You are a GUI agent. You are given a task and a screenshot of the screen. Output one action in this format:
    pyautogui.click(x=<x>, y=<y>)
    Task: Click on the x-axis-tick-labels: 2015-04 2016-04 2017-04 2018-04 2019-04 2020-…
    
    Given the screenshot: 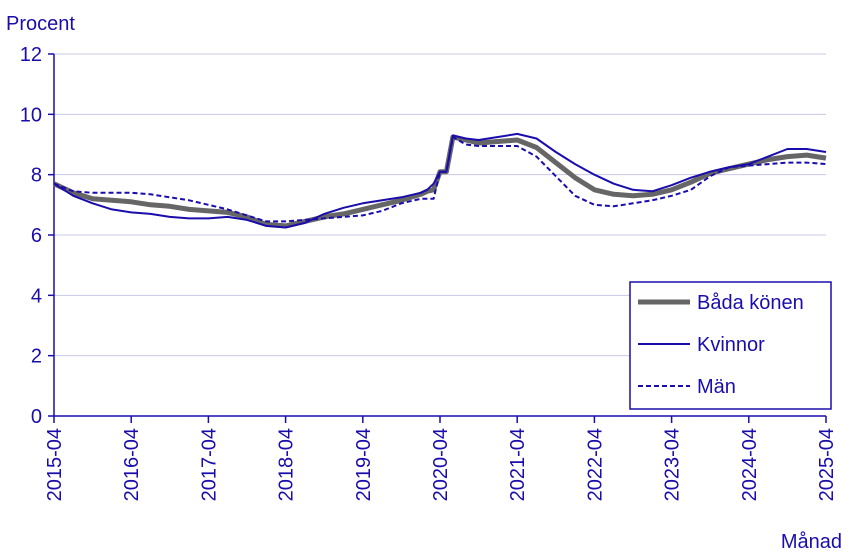 What is the action you would take?
    pyautogui.click(x=441, y=458)
    